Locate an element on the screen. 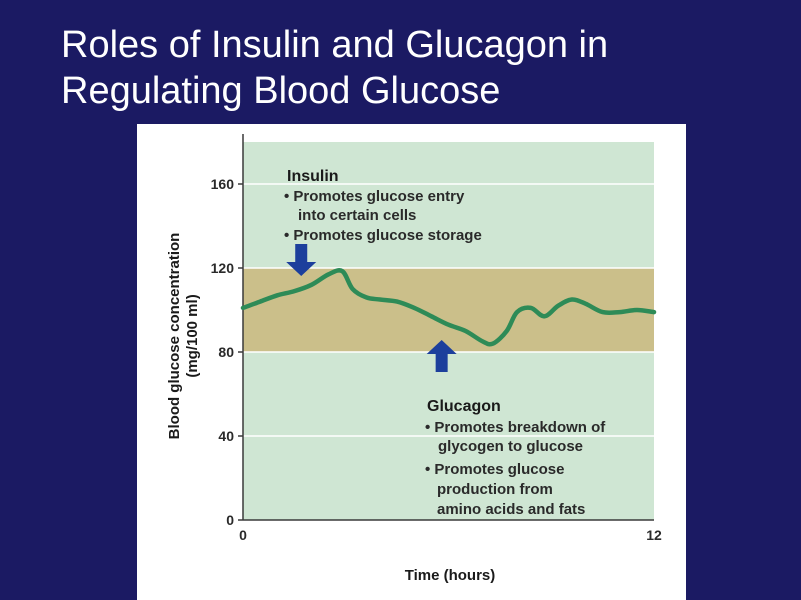 The width and height of the screenshot is (801, 600). x-tick-label: 0 is located at coordinates (243, 535).